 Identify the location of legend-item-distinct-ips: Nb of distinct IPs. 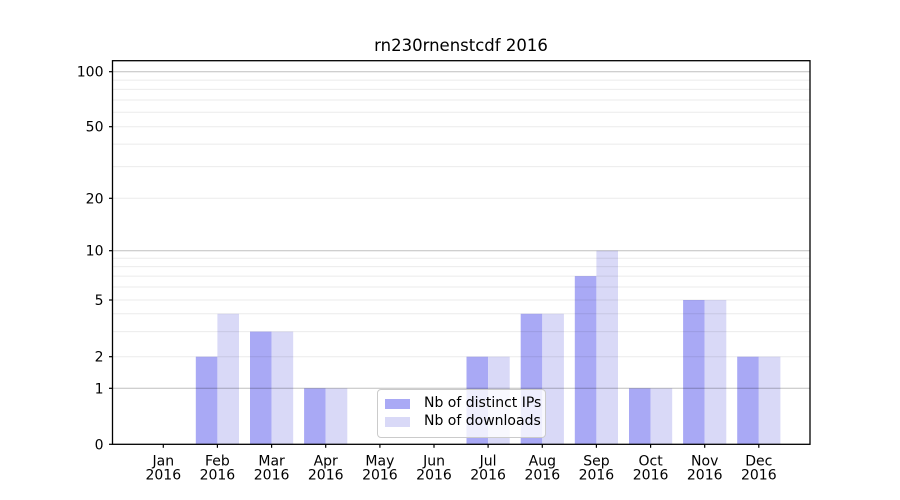
(463, 404).